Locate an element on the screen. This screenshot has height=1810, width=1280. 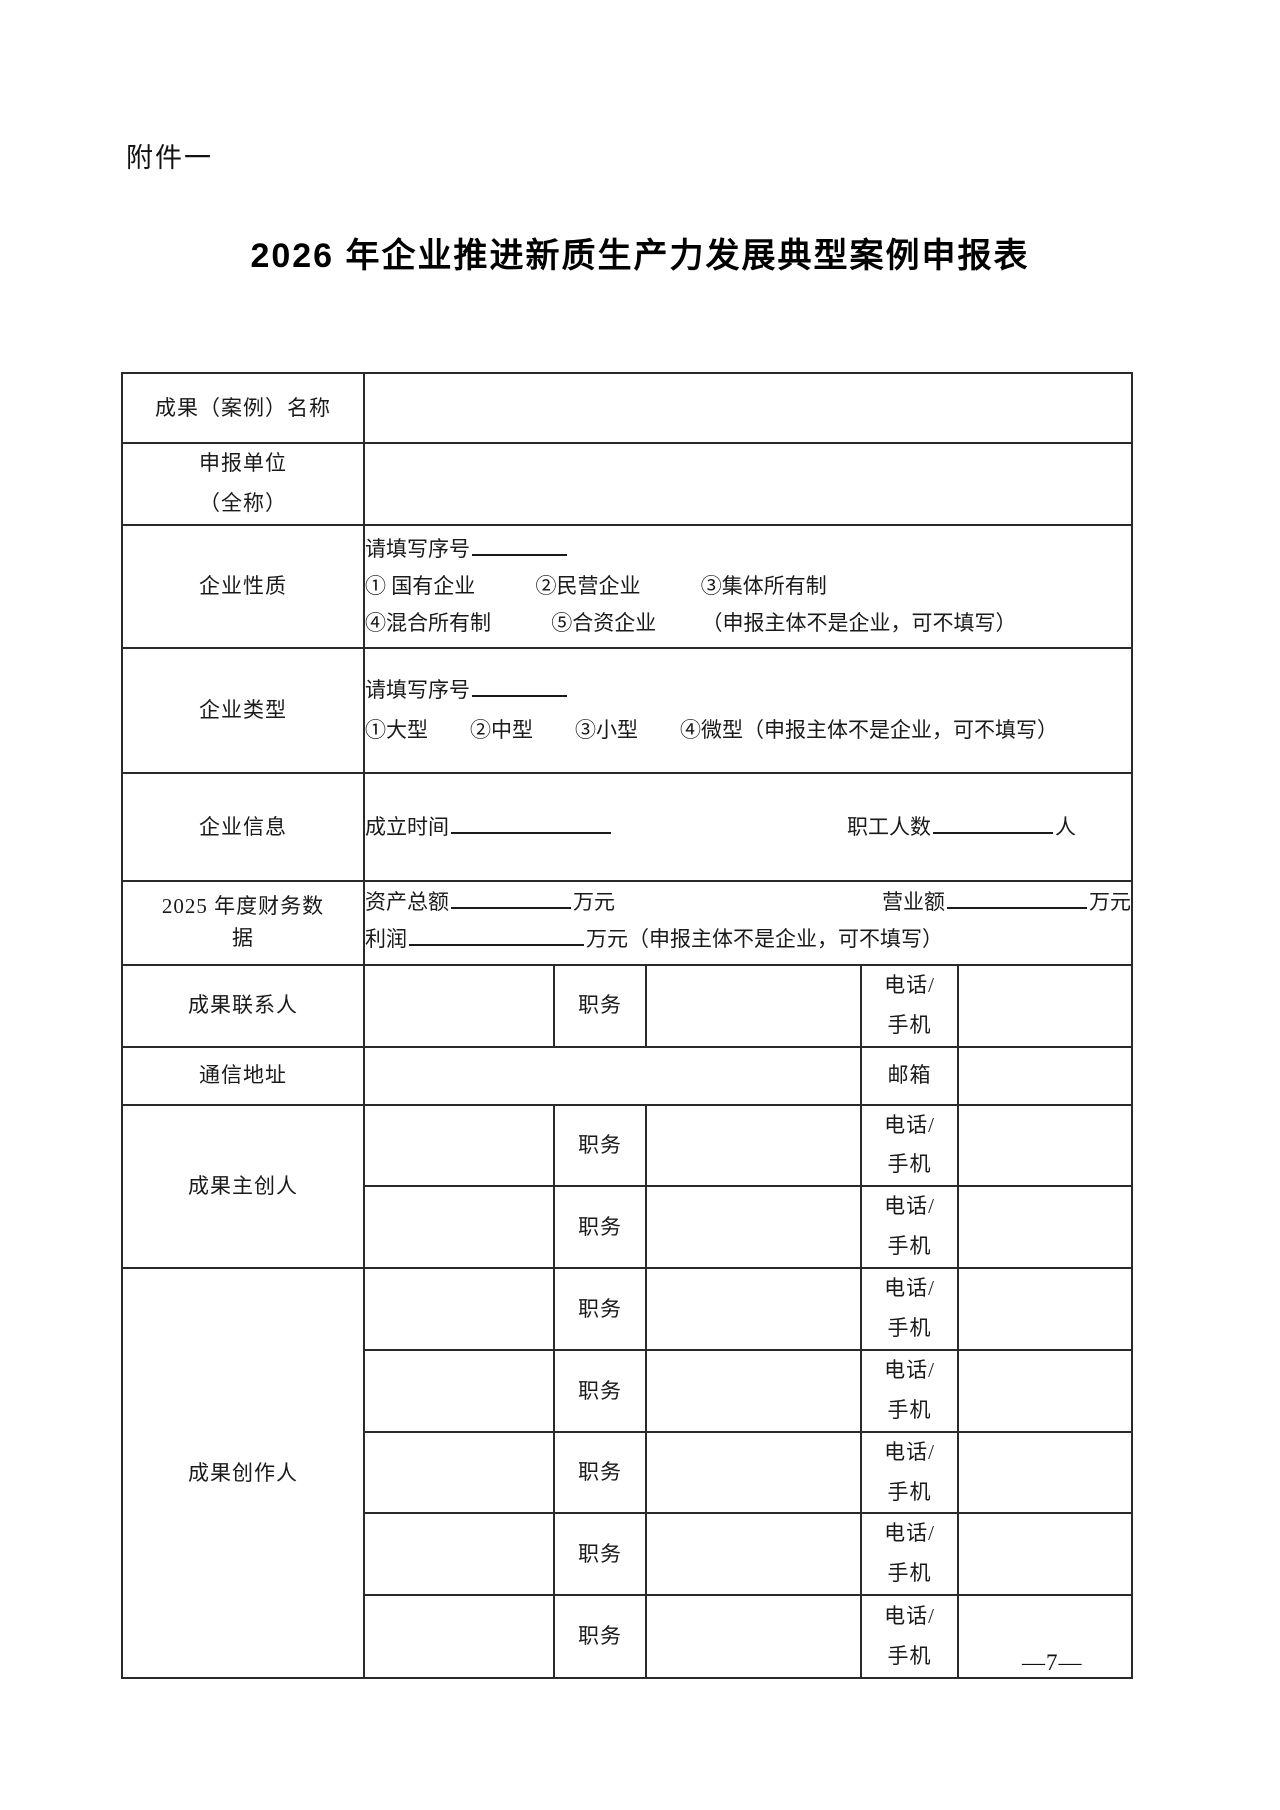
attachment-label: 附件一 is located at coordinates (169, 158).